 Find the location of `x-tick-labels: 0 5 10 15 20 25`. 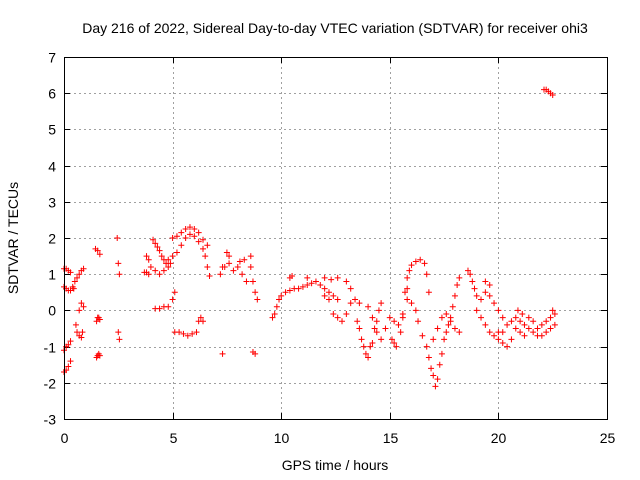

x-tick-labels: 0 5 10 15 20 25 is located at coordinates (338, 438).